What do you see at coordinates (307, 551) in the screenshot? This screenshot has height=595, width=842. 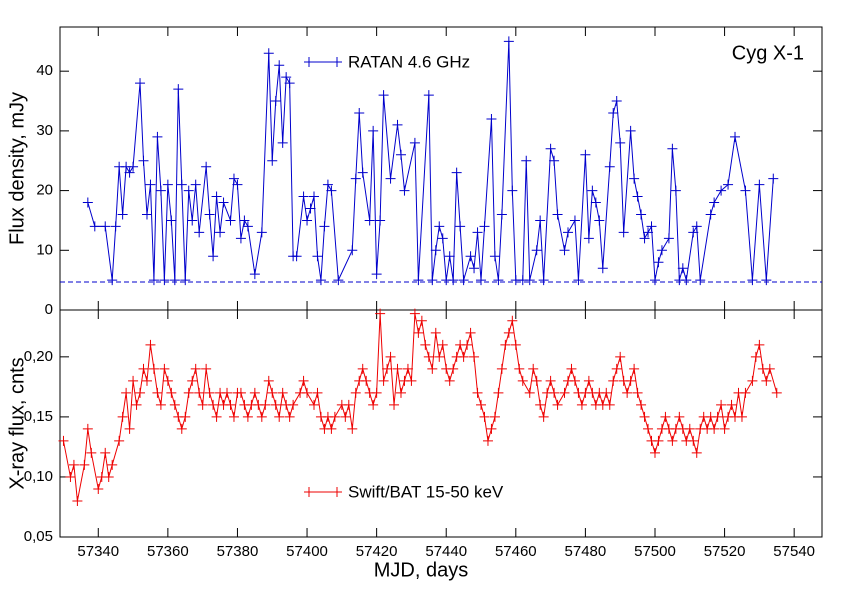 I see `x-tick-label: 57400` at bounding box center [307, 551].